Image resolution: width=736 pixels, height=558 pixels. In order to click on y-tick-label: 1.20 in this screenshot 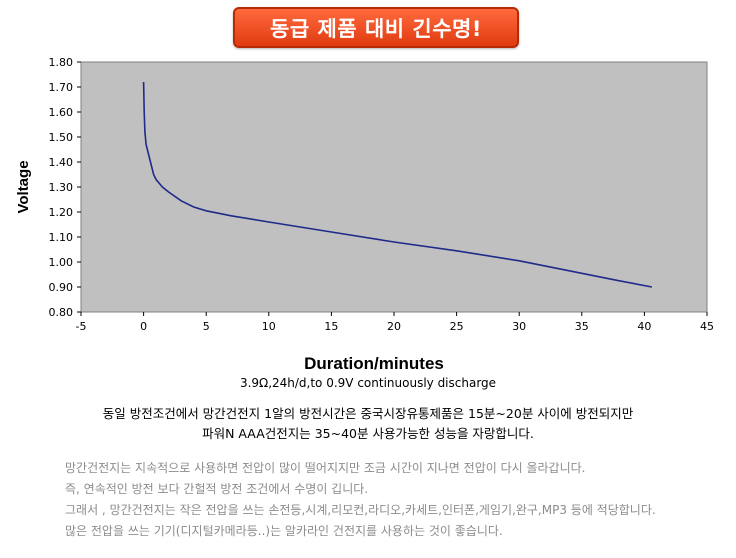, I will do `click(61, 212)`.